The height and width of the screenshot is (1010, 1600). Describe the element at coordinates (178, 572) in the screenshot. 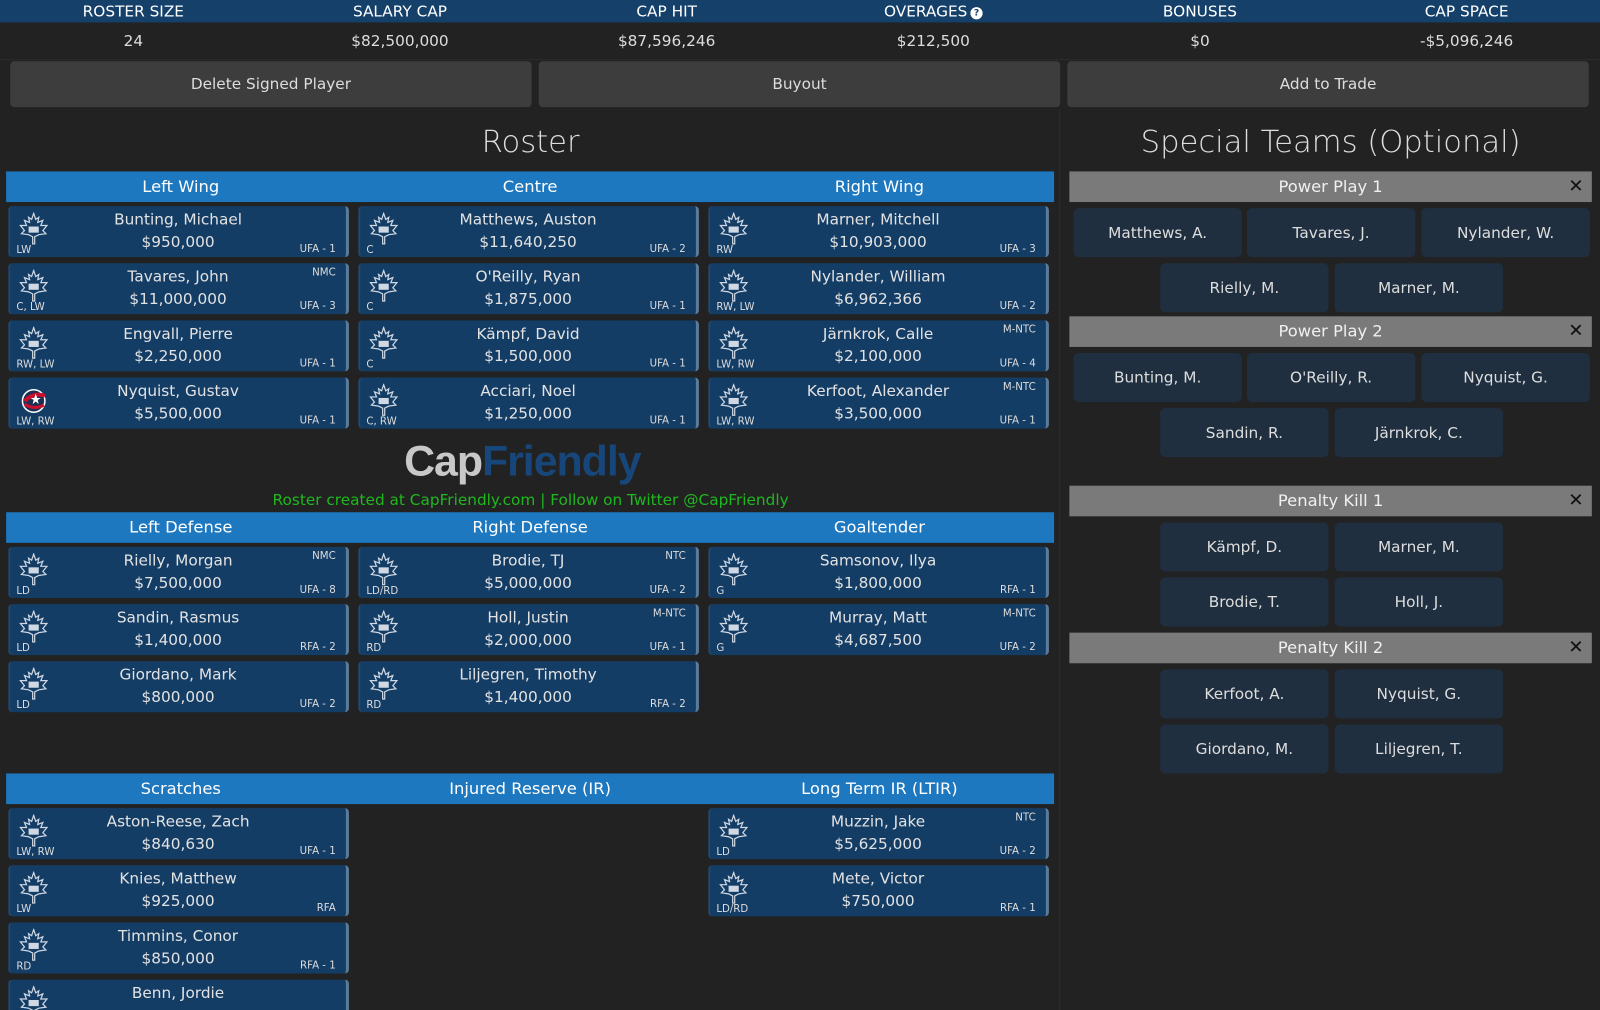

I see `player-card: Rielly, Morgan $7,500,000 LD UFA - 8 NMC` at that location.